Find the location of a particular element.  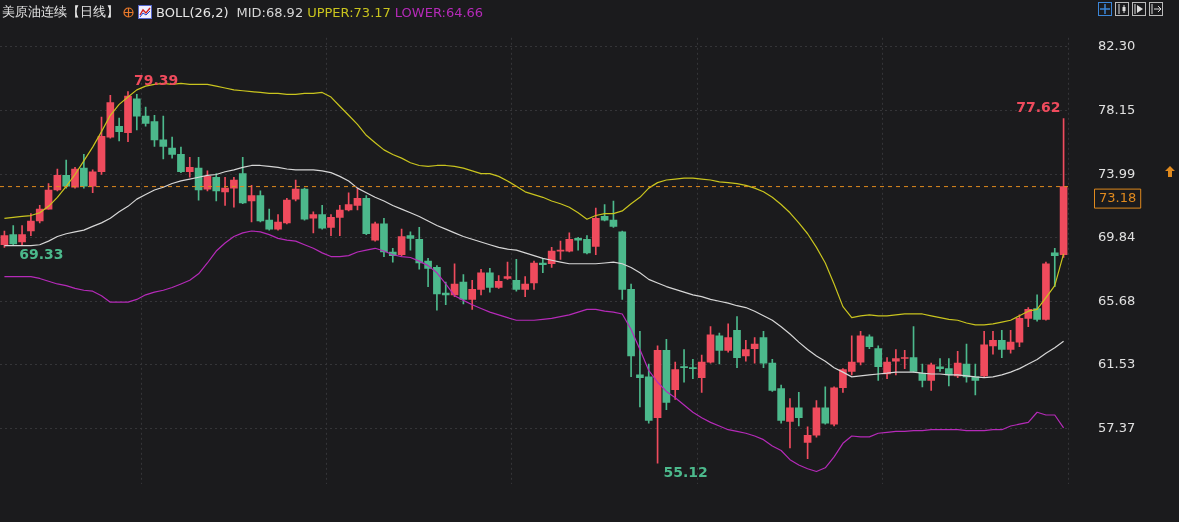

annotation: 69.33 is located at coordinates (41, 254).